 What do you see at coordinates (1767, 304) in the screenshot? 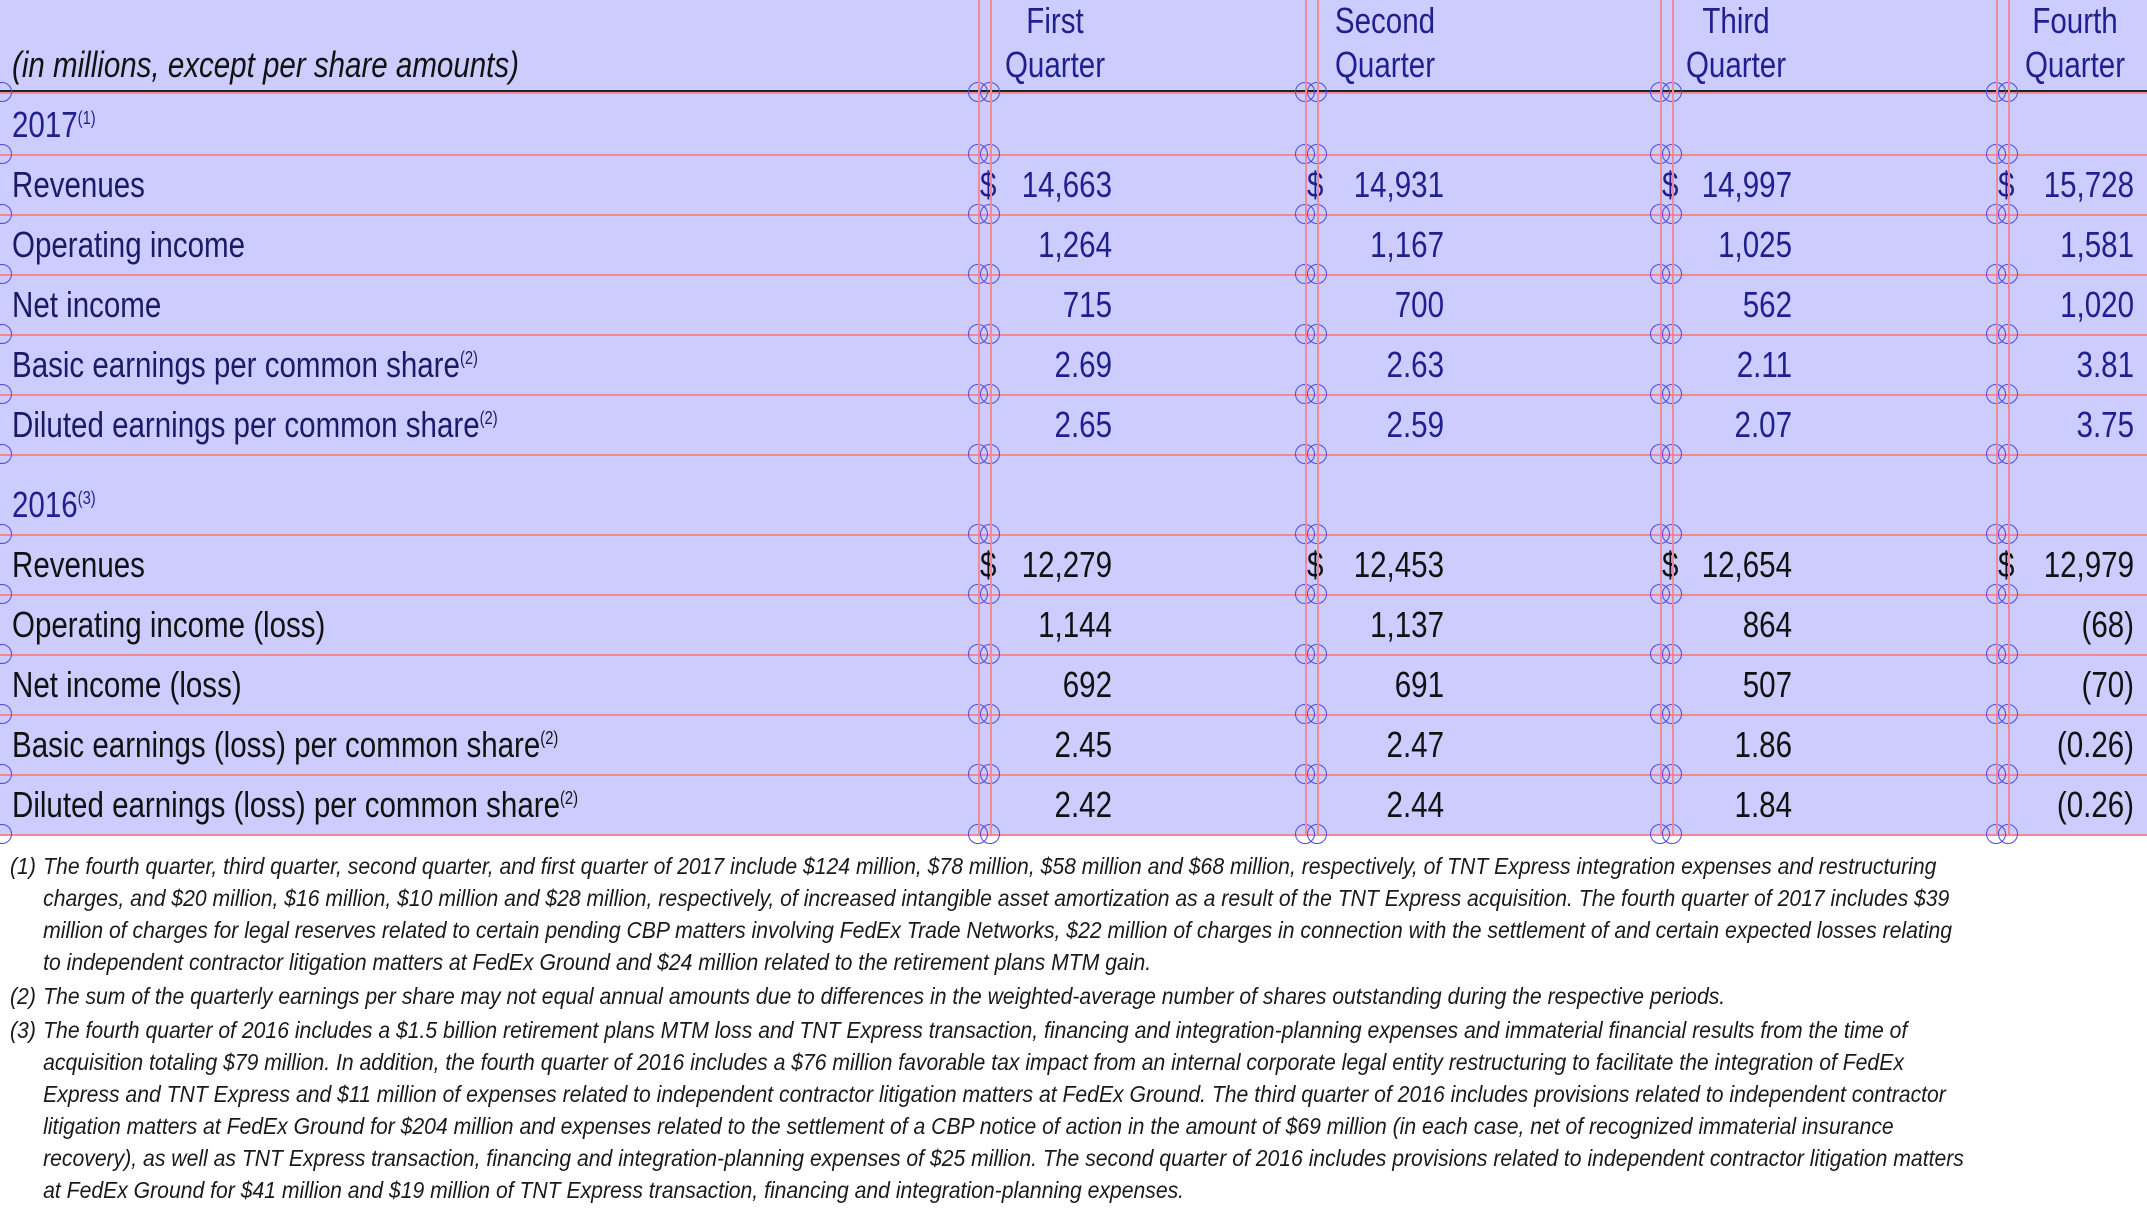
I see `table-cell-value: 562` at bounding box center [1767, 304].